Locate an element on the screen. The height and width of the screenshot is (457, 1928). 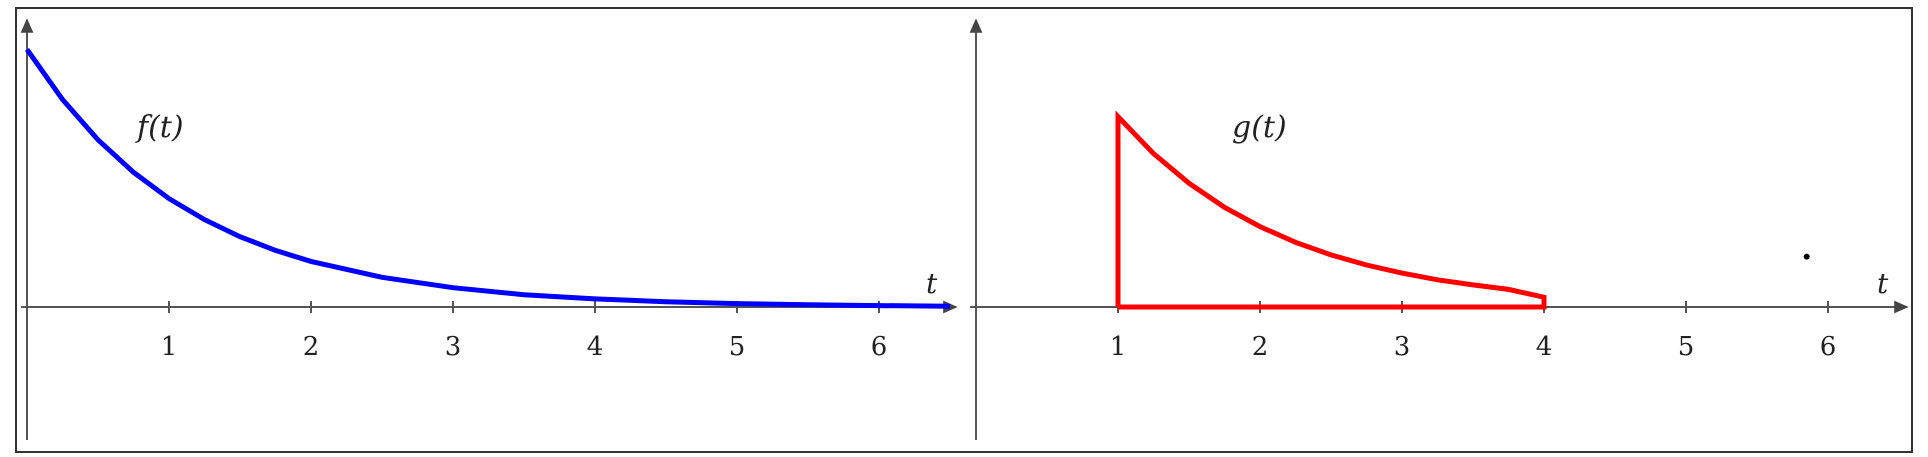
function-label-g: g(t) is located at coordinates (1259, 127).